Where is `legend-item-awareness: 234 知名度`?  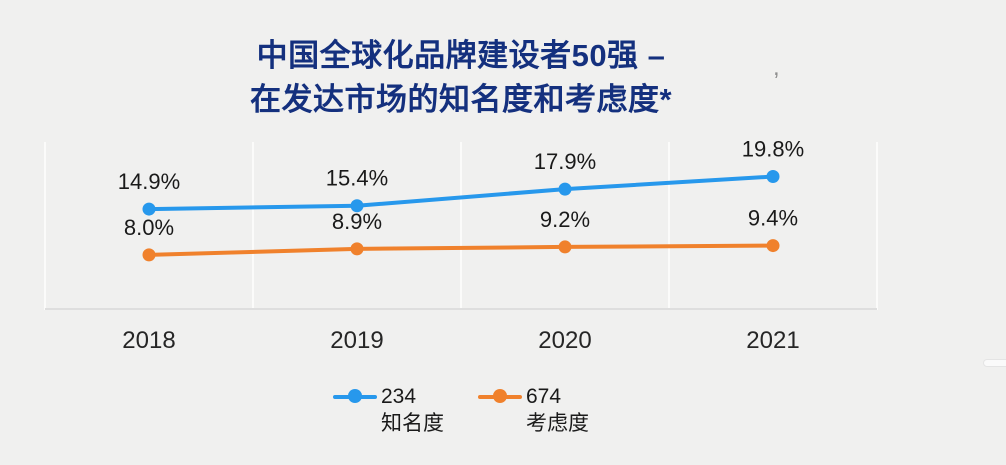
legend-item-awareness: 234 知名度 is located at coordinates (388, 410).